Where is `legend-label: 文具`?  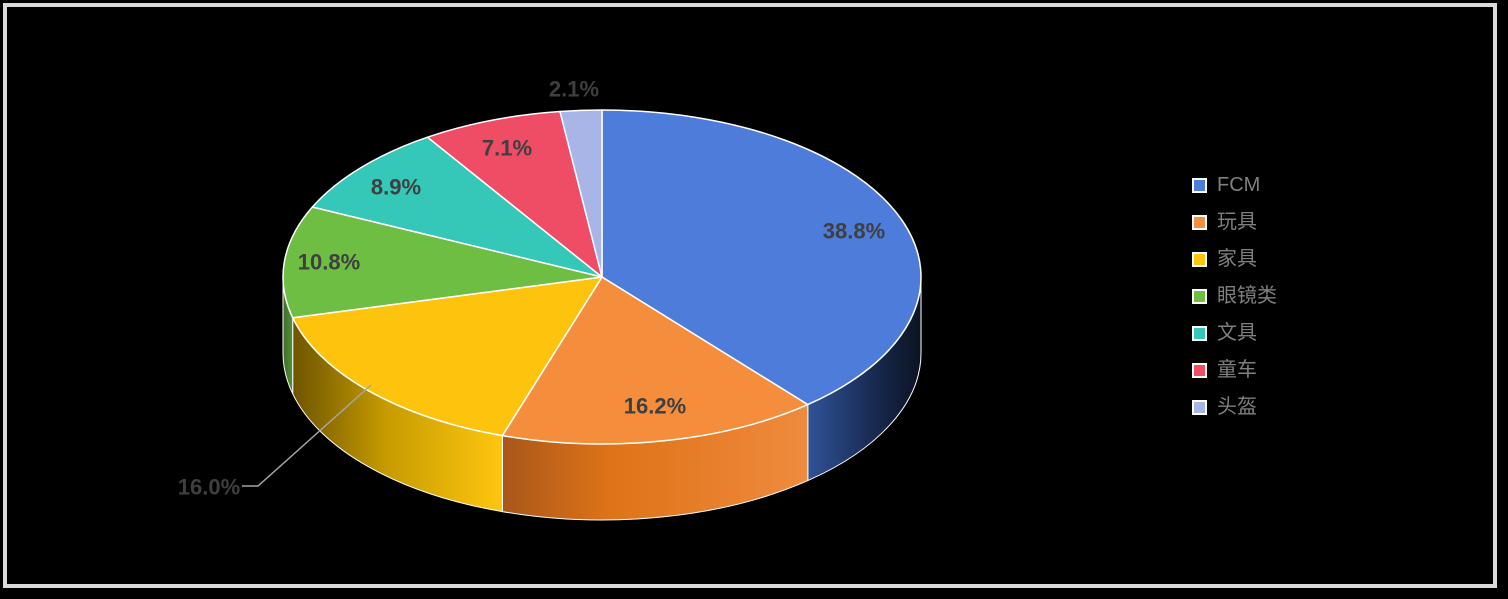 legend-label: 文具 is located at coordinates (1237, 333).